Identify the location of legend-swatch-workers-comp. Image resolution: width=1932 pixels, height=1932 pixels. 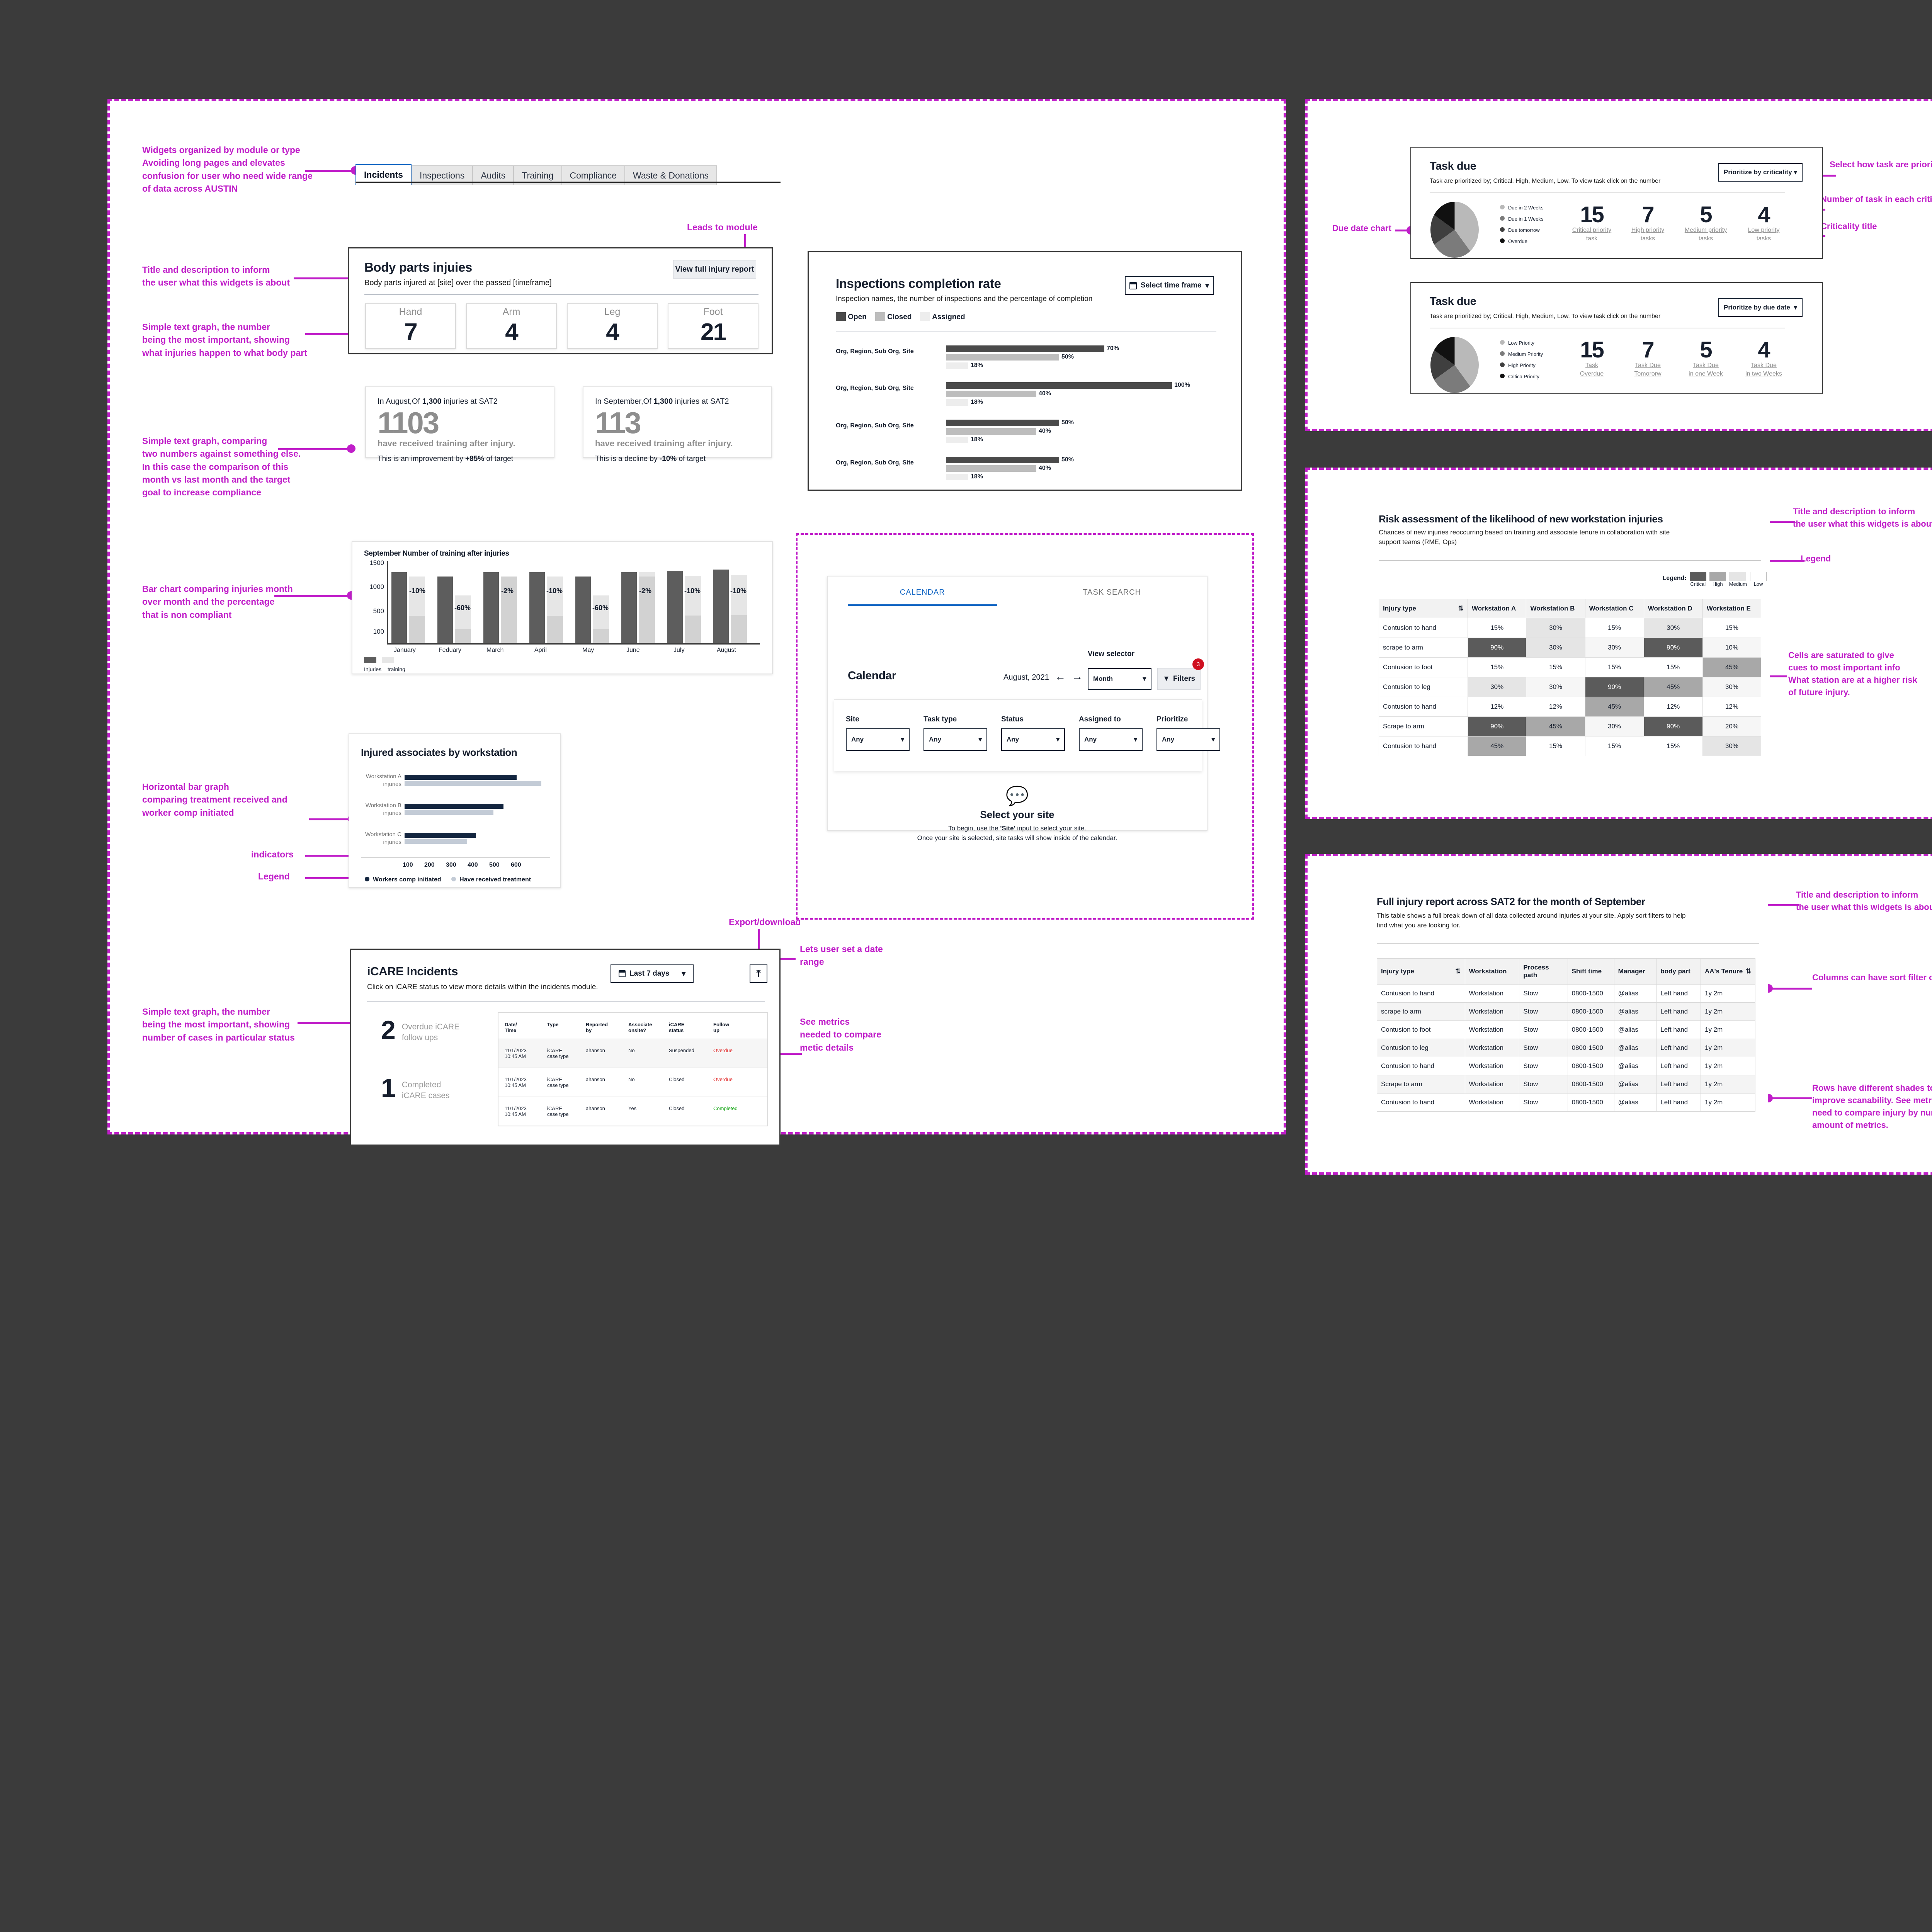
(367, 879).